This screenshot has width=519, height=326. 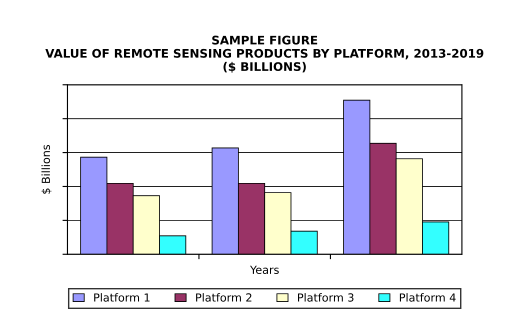 I want to click on y-axis-title: $ Billions, so click(x=46, y=169).